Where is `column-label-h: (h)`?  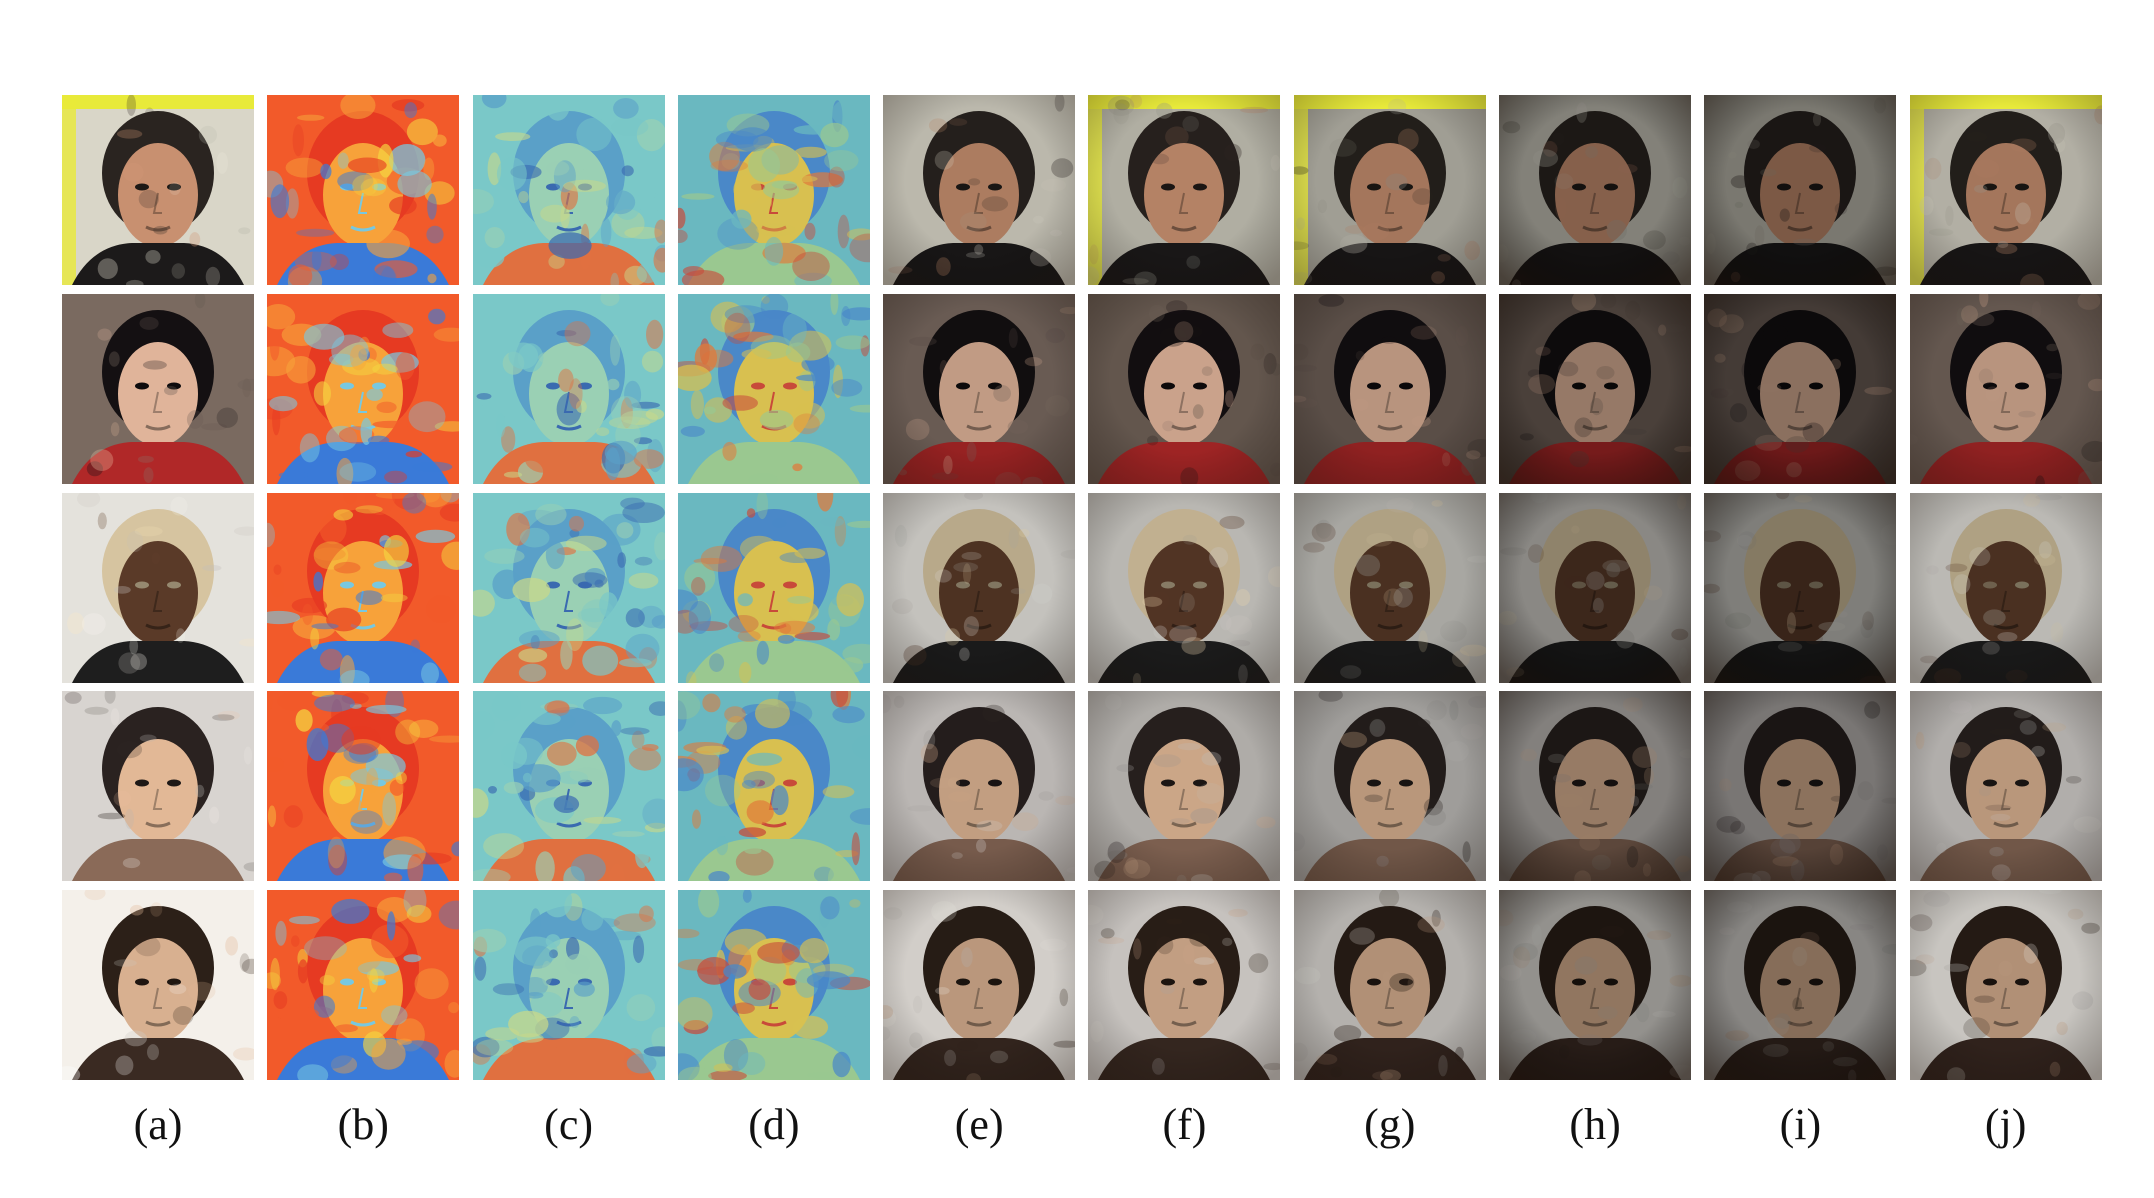
column-label-h: (h) is located at coordinates (1595, 1124).